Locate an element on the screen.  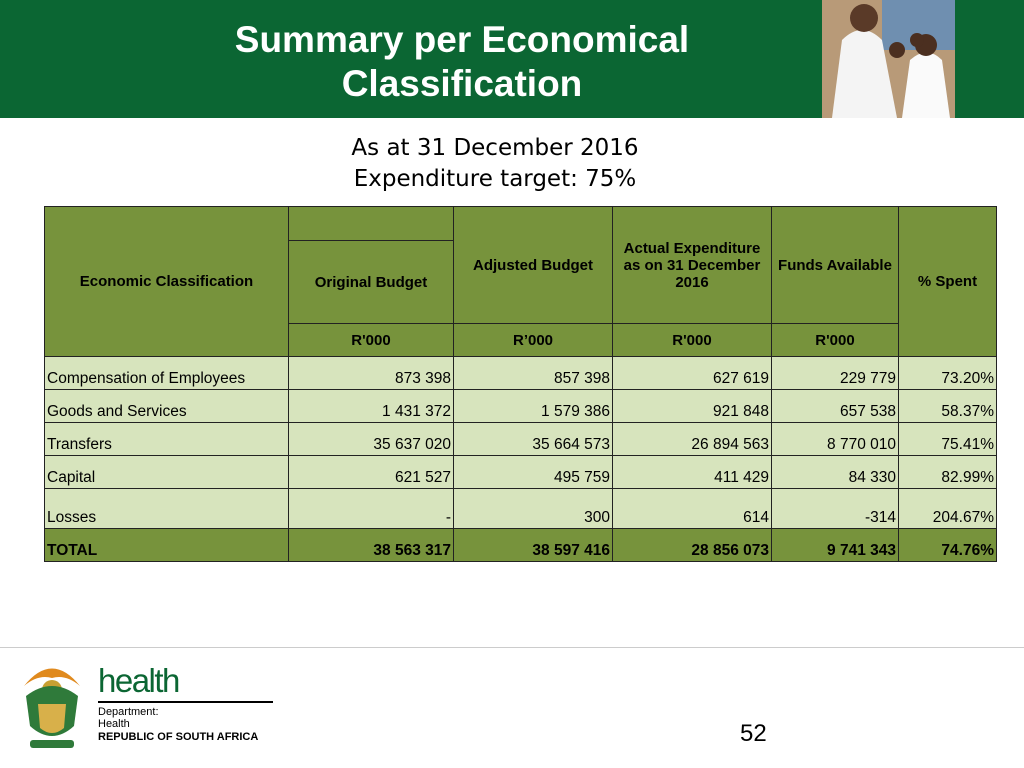
table-cell: 627 619 is located at coordinates (692, 373).